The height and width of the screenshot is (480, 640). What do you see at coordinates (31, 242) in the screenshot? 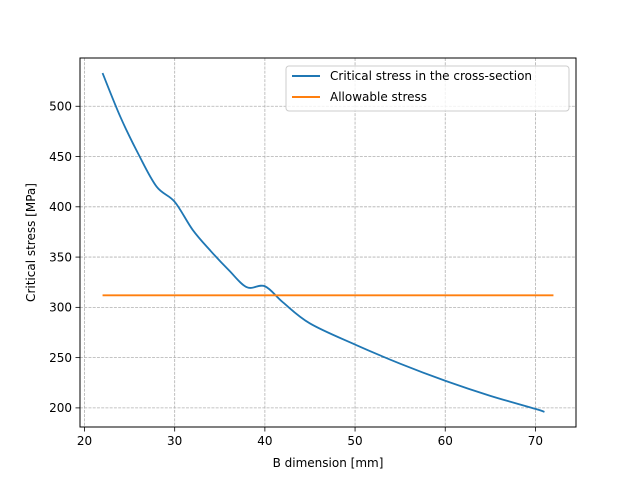
I see `y-axis-label: Critical stress [MPa]` at bounding box center [31, 242].